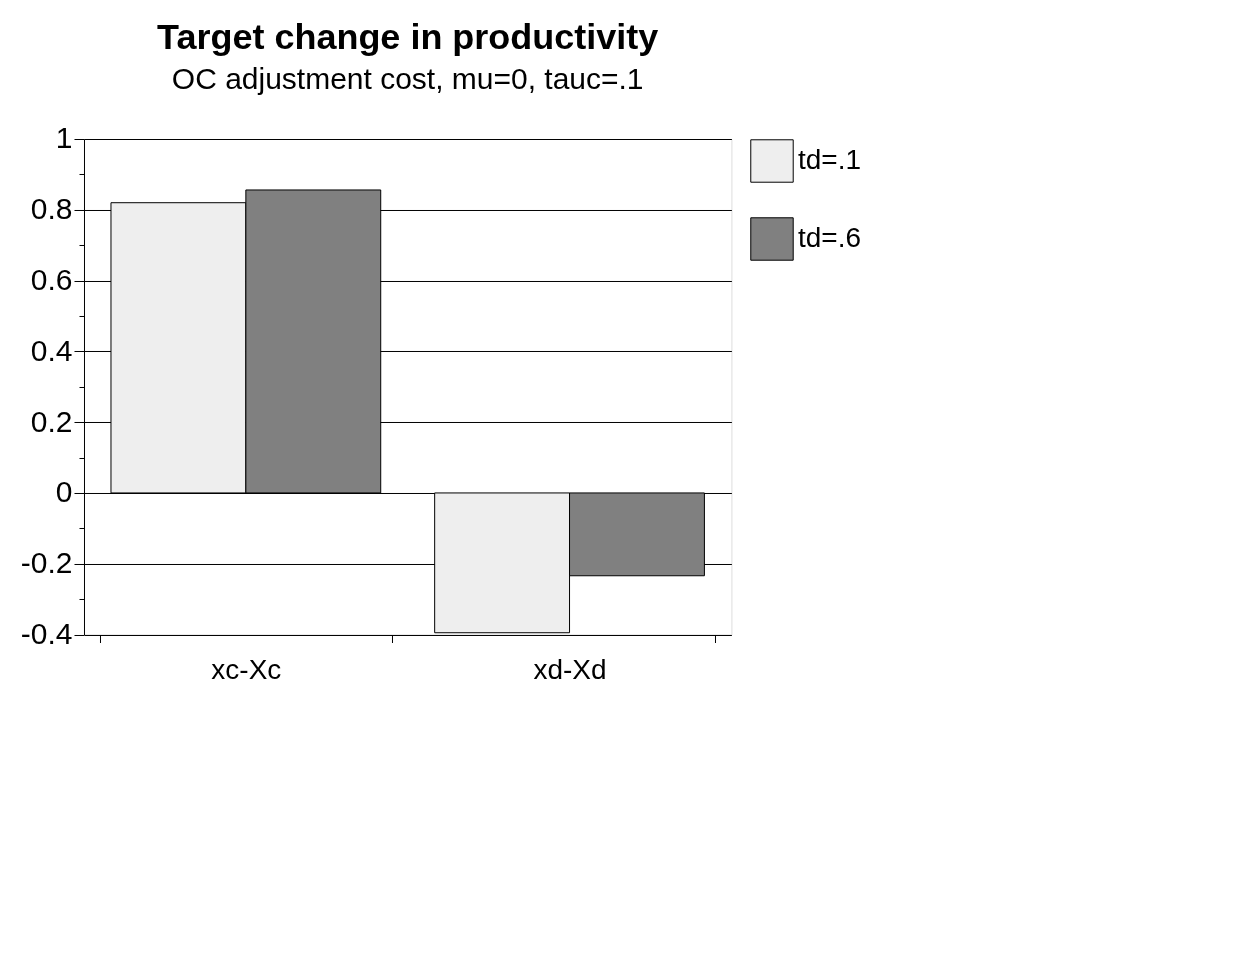  What do you see at coordinates (407, 78) in the screenshot?
I see `chart-subtitle: OC adjustment cost, mu=0, tauc=.1` at bounding box center [407, 78].